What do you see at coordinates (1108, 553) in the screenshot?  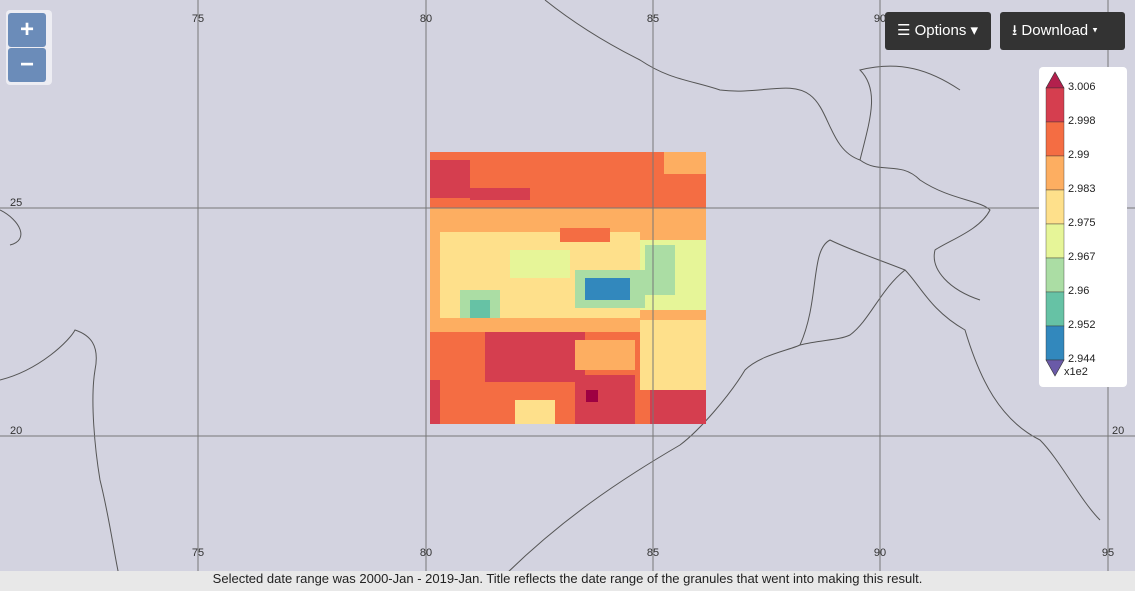 I see `lon-label: 95` at bounding box center [1108, 553].